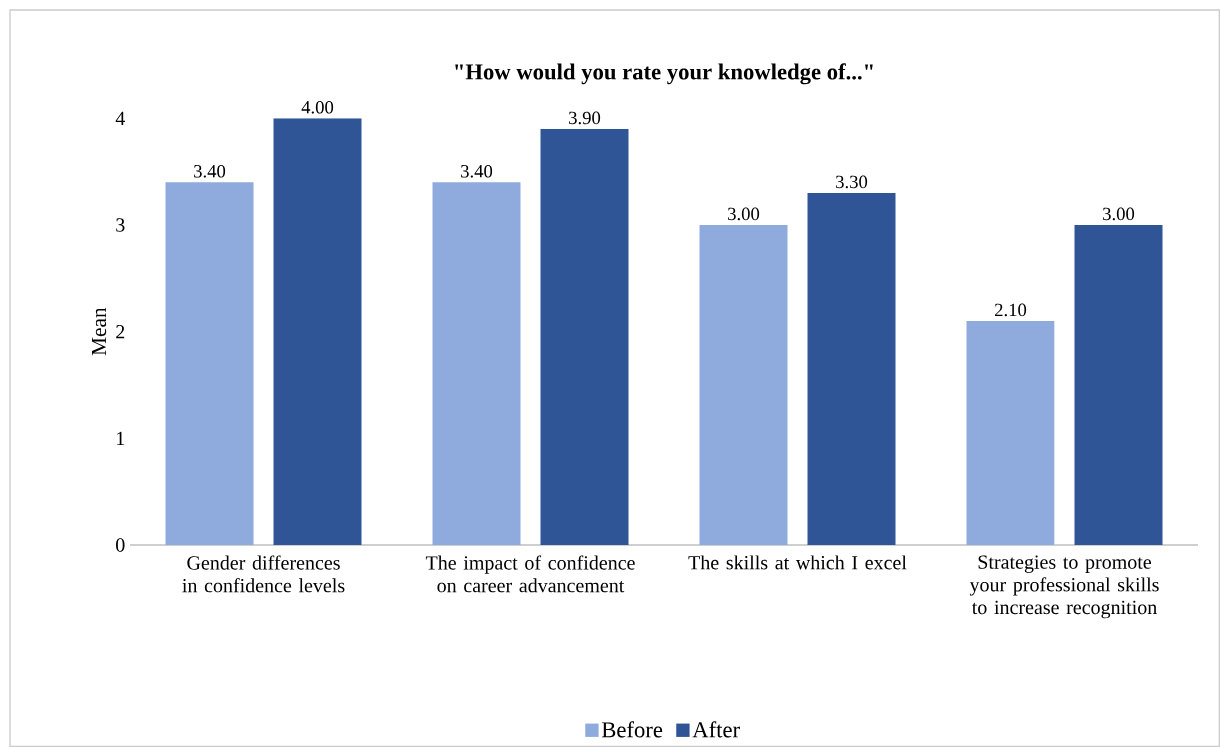 The height and width of the screenshot is (747, 1220). What do you see at coordinates (317, 107) in the screenshot?
I see `data-label: 4.00` at bounding box center [317, 107].